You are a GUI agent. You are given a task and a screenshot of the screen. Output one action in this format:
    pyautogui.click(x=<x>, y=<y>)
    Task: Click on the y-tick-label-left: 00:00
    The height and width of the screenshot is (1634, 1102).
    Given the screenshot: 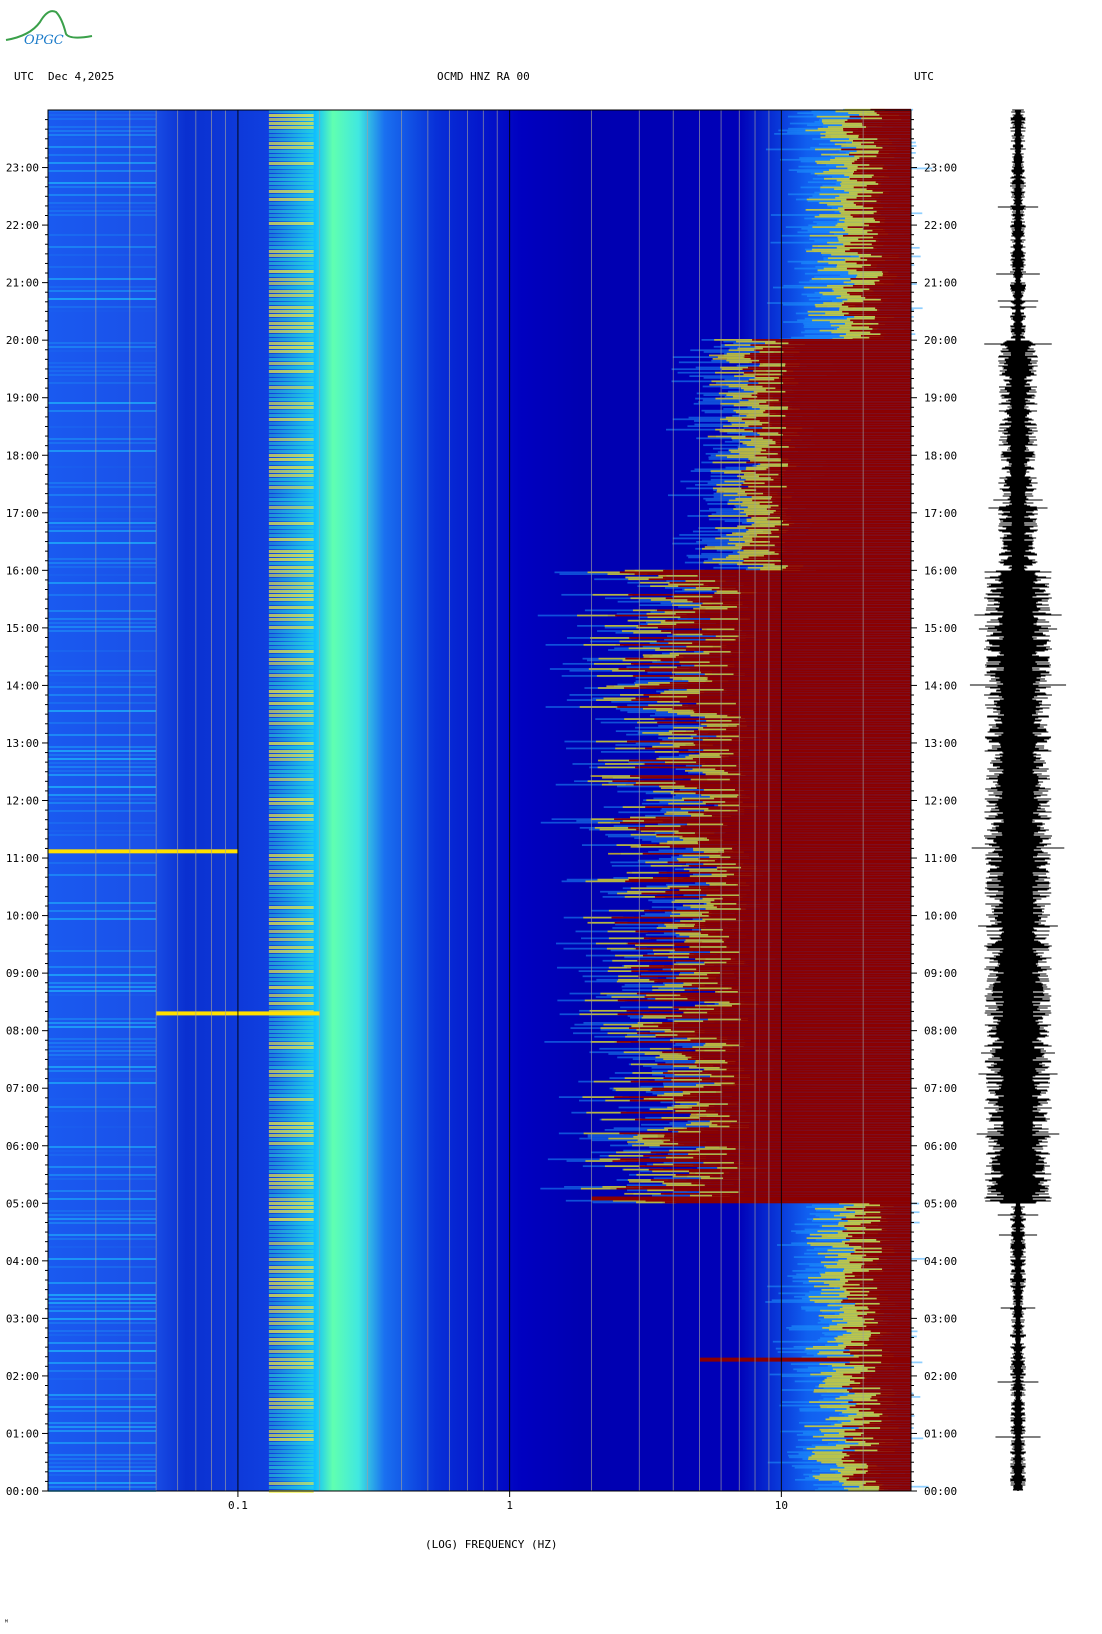 What is the action you would take?
    pyautogui.click(x=22, y=1491)
    